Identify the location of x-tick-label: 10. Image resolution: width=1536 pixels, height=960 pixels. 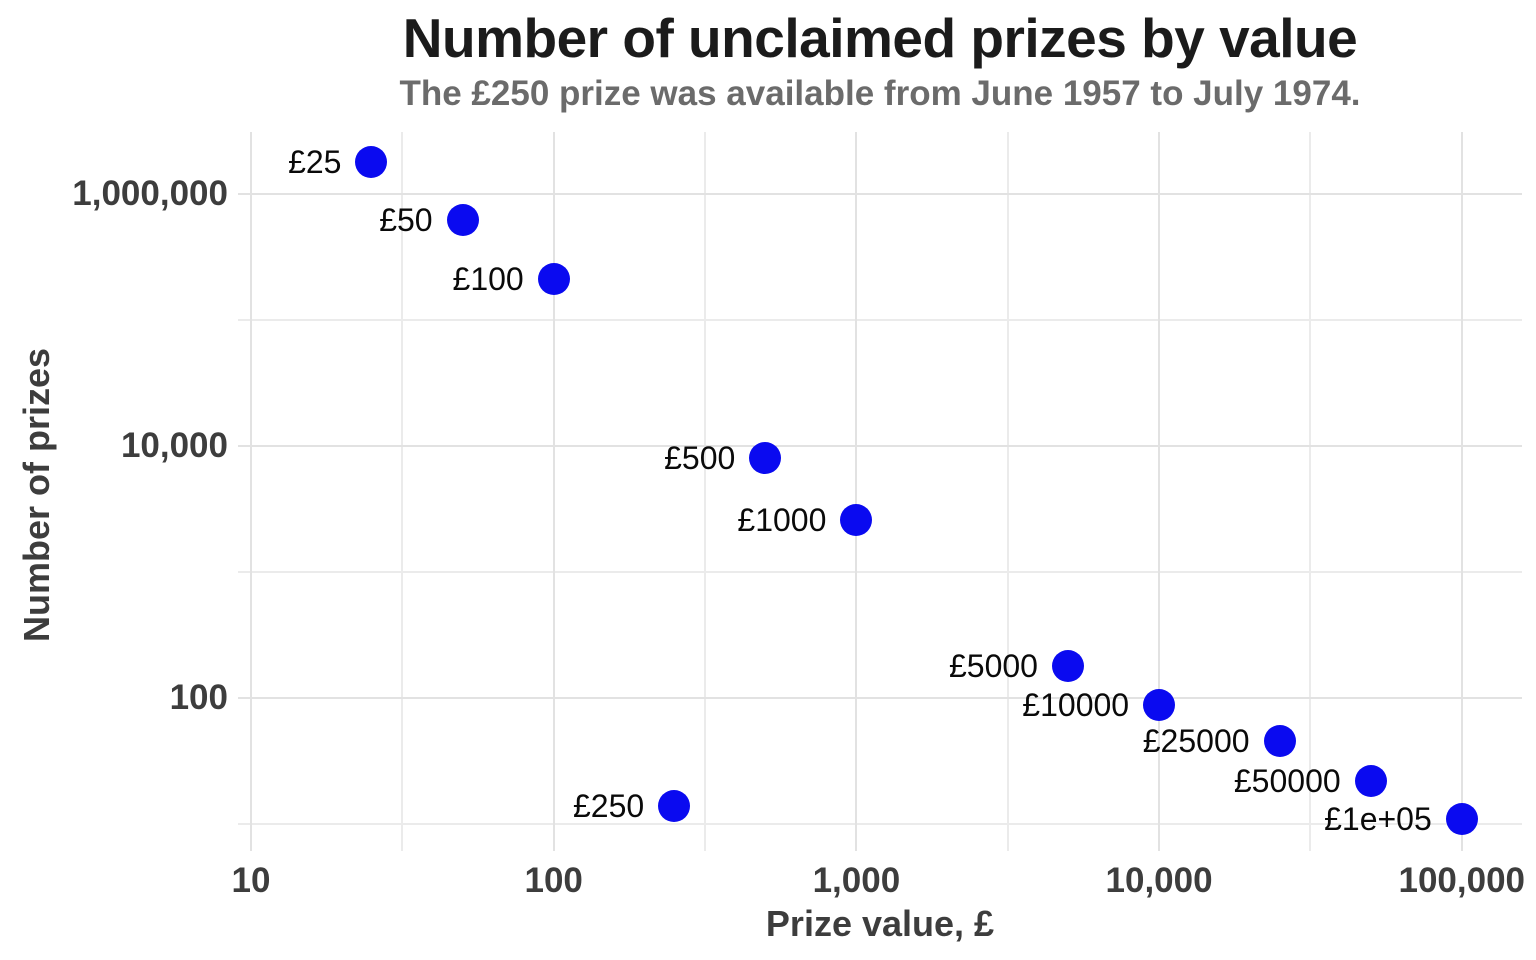
(251, 880).